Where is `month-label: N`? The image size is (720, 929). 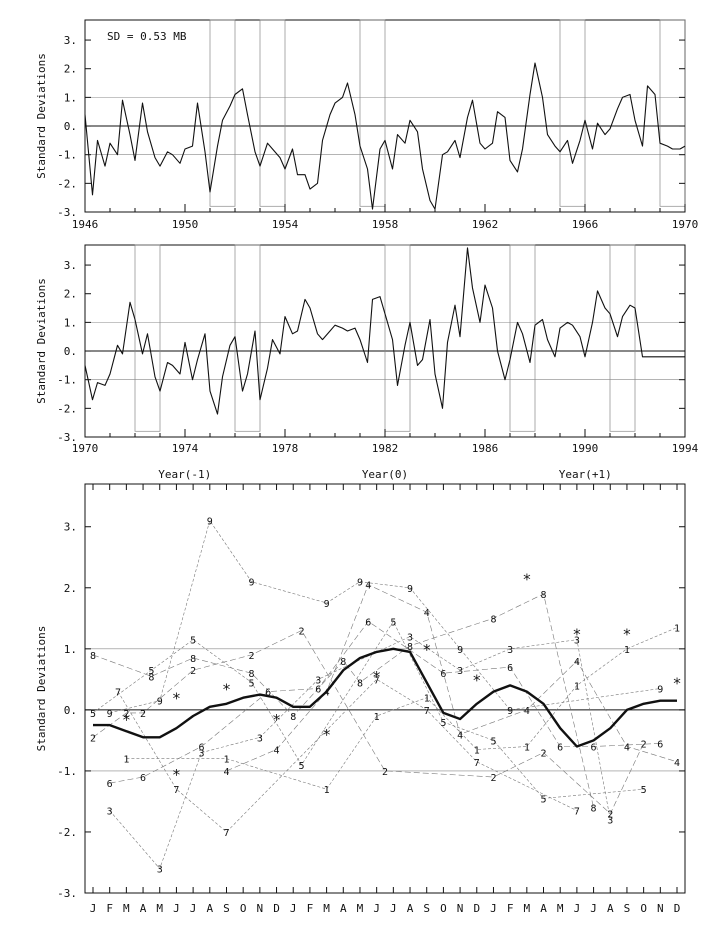
month-label: N is located at coordinates (660, 908).